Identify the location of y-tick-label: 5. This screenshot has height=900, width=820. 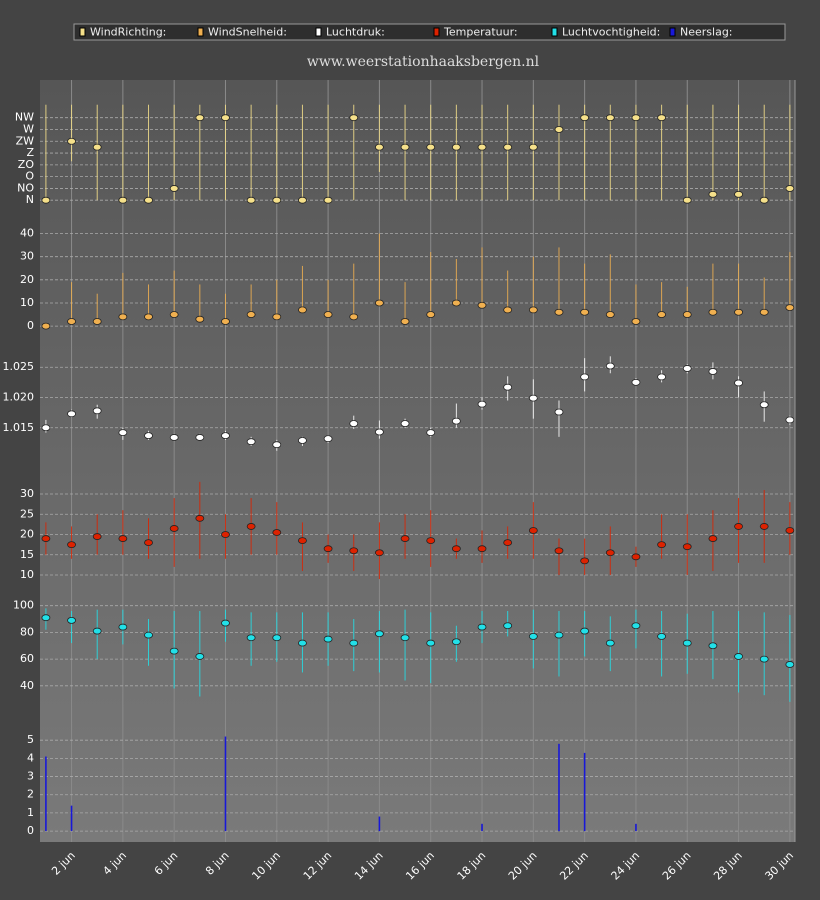
(30, 739).